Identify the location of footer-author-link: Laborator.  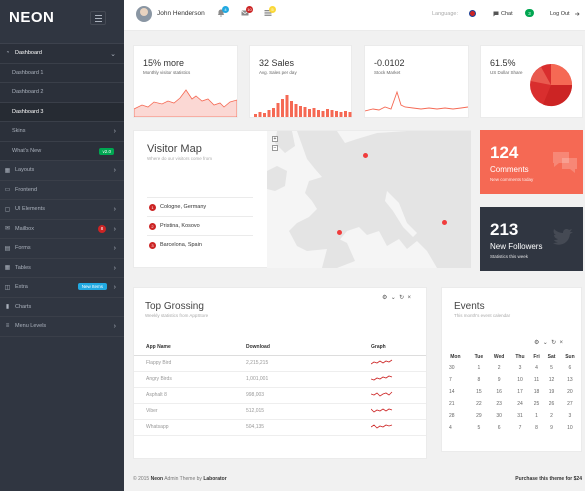
(215, 479).